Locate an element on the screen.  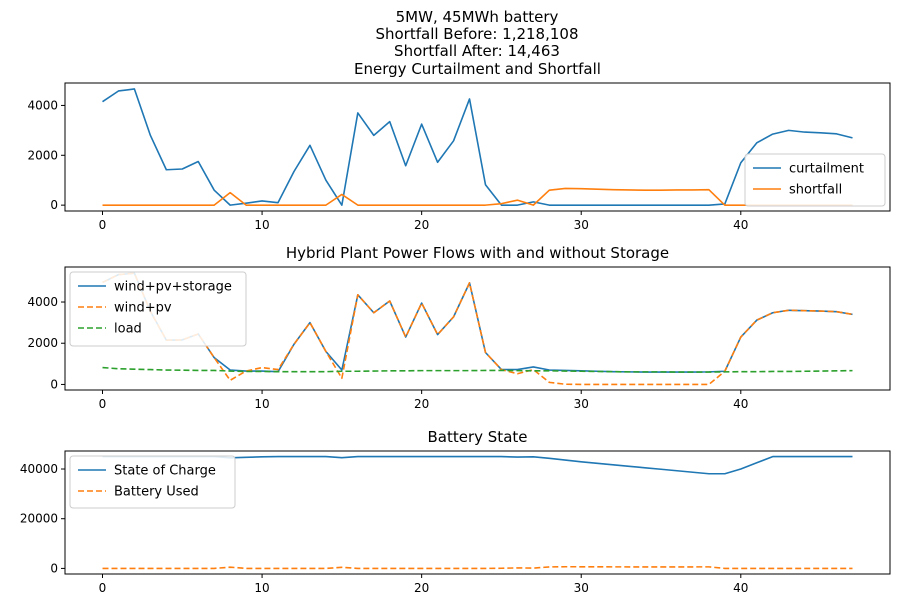
legend: wind+pv+storage wind+pv load is located at coordinates (158, 309).